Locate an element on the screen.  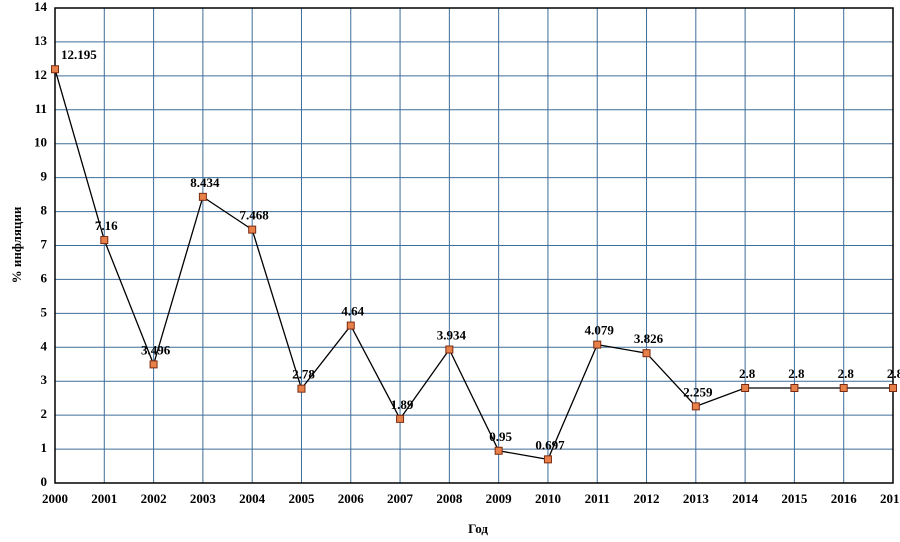
data-label: 12.195 is located at coordinates (79, 54).